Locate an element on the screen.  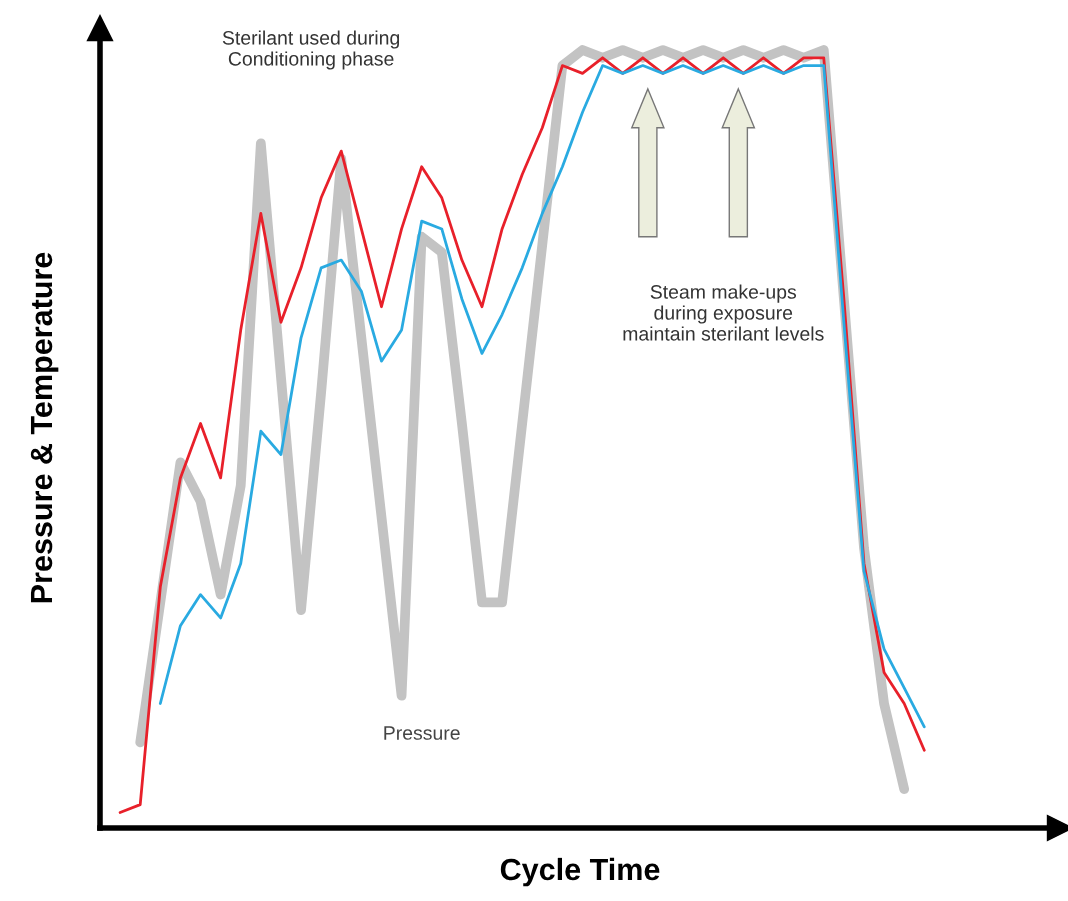
x-axis-title: Cycle Time is located at coordinates (580, 872).